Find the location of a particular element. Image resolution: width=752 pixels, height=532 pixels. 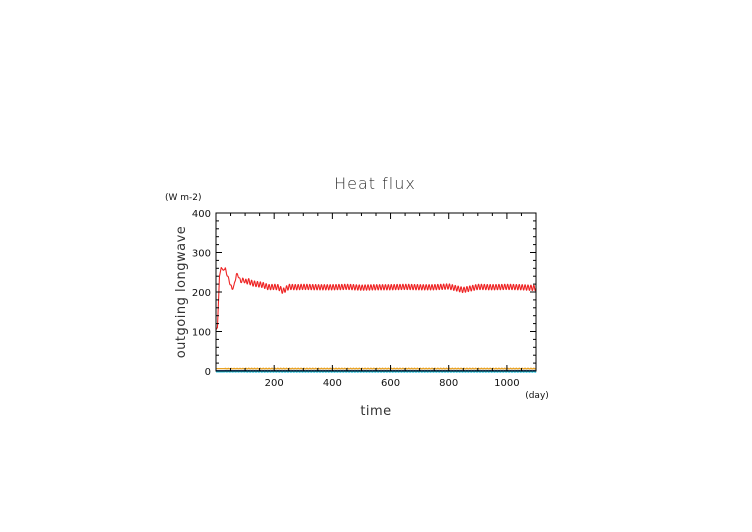

y-tick-label: 200 is located at coordinates (201, 293).